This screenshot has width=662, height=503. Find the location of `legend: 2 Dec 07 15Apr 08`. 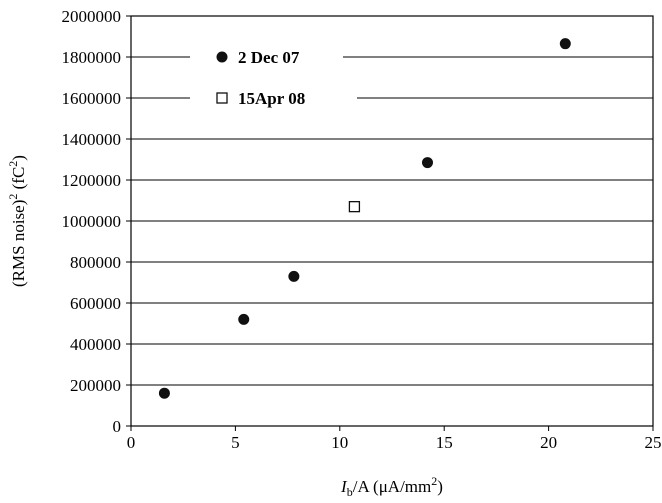

legend: 2 Dec 07 15Apr 08 is located at coordinates (260, 78).